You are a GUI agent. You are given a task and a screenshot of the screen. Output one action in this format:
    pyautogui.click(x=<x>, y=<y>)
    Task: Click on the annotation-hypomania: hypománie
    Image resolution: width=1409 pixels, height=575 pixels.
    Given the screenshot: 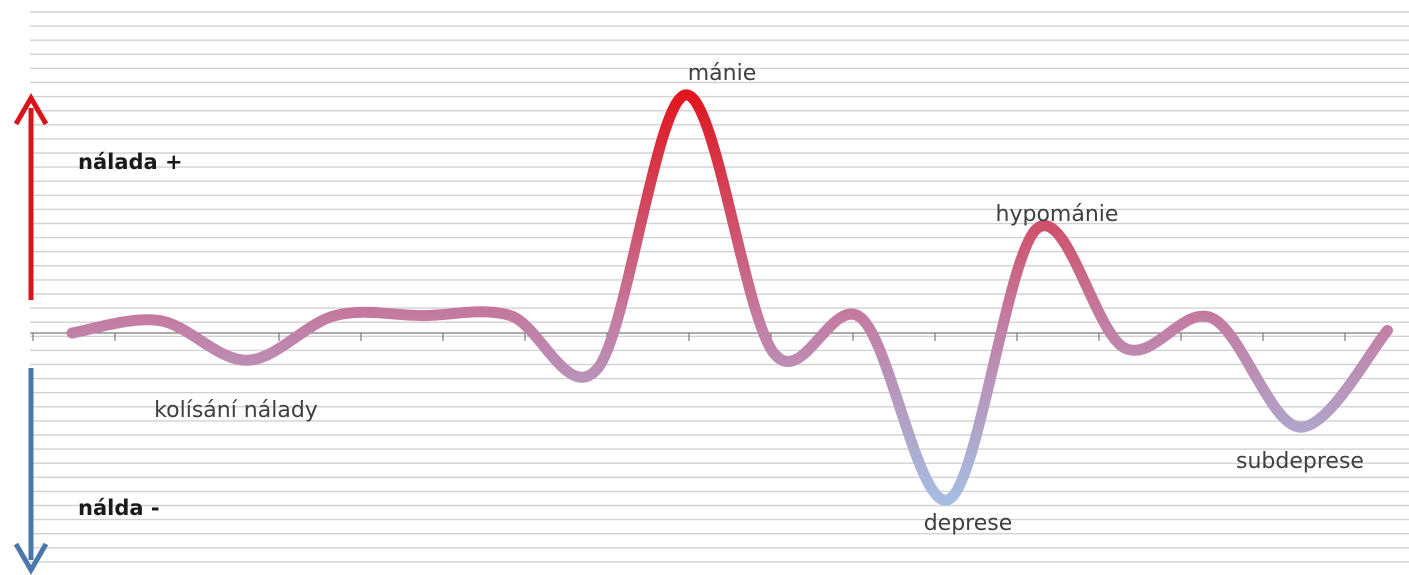 What is the action you would take?
    pyautogui.click(x=1057, y=214)
    